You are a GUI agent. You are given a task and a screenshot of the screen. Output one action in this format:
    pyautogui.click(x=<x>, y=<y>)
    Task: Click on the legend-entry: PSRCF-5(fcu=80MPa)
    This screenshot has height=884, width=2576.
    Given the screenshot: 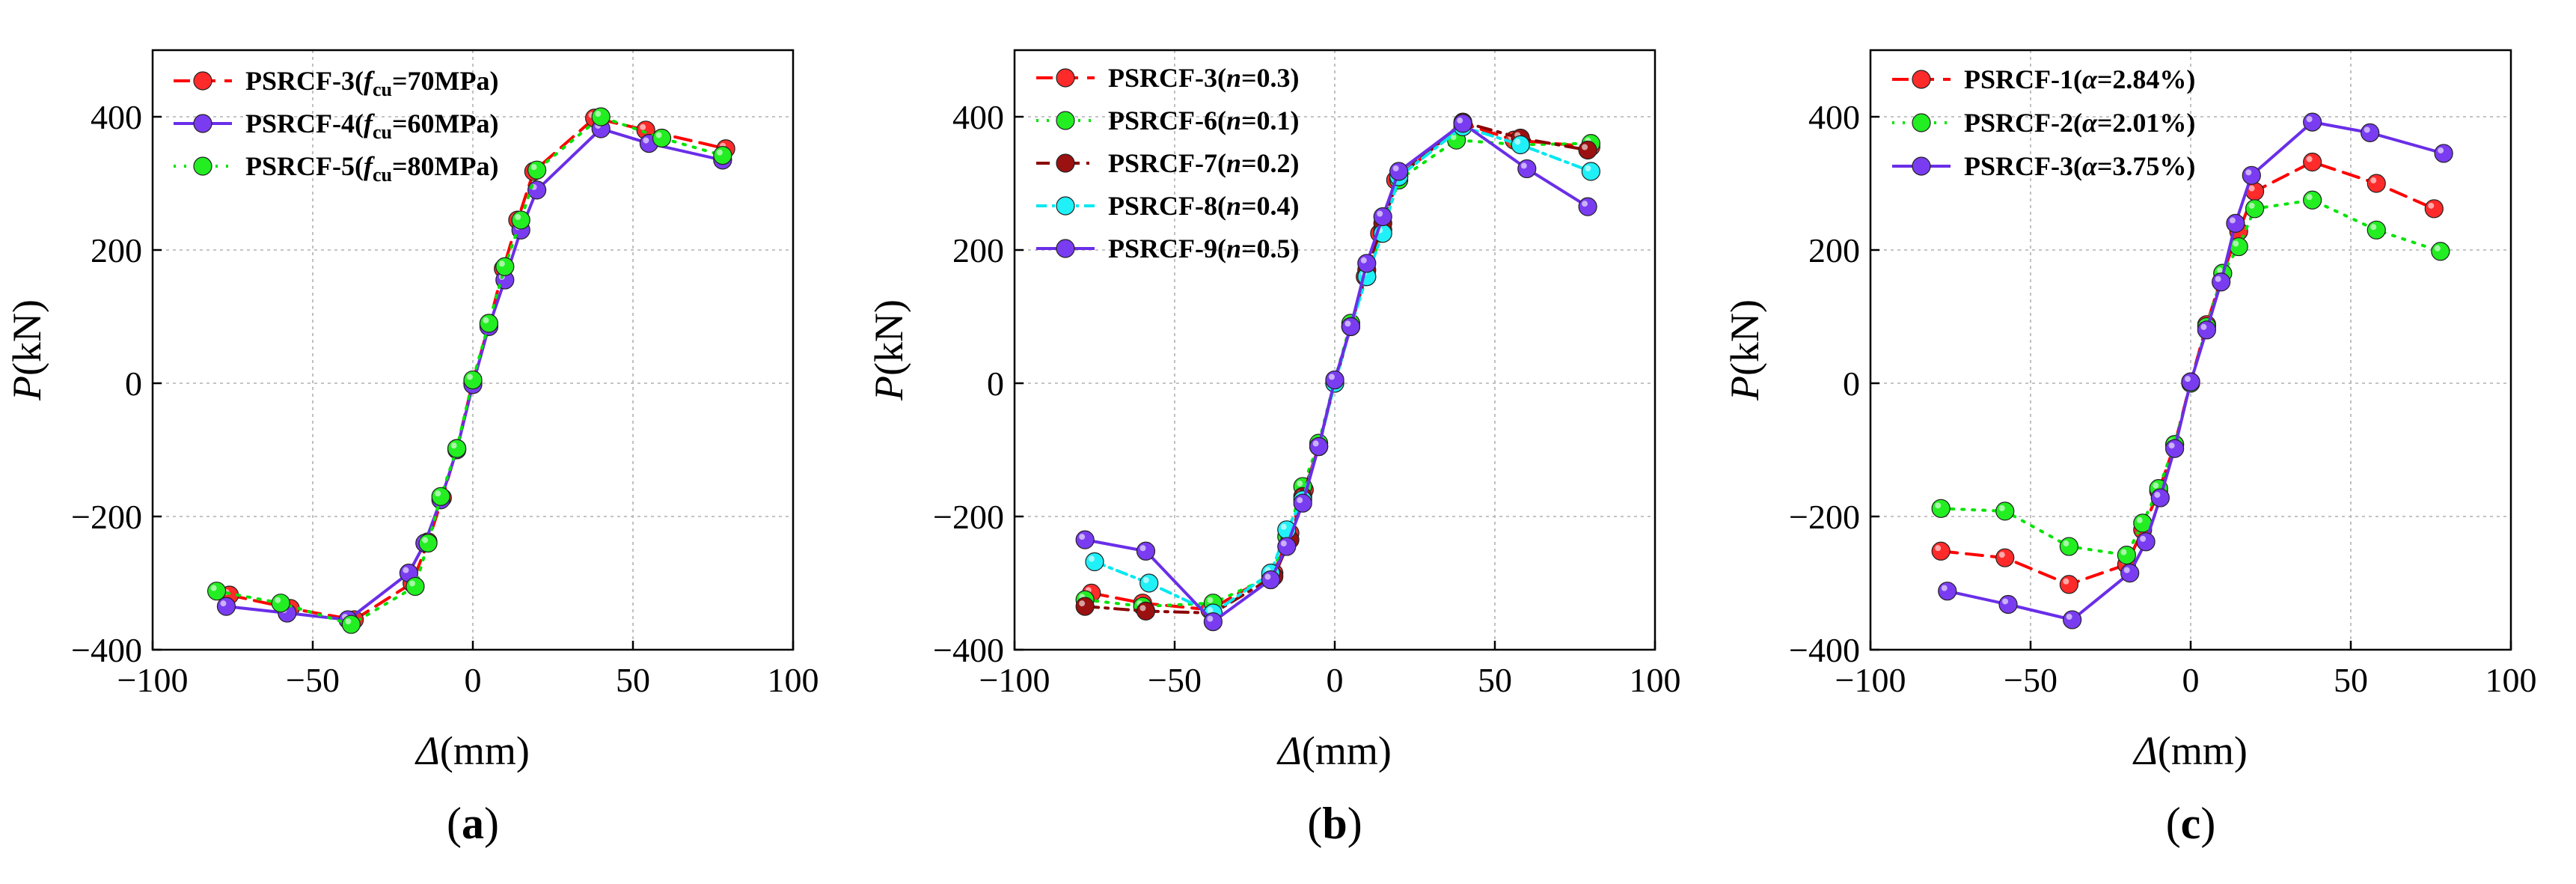 What is the action you would take?
    pyautogui.click(x=336, y=168)
    